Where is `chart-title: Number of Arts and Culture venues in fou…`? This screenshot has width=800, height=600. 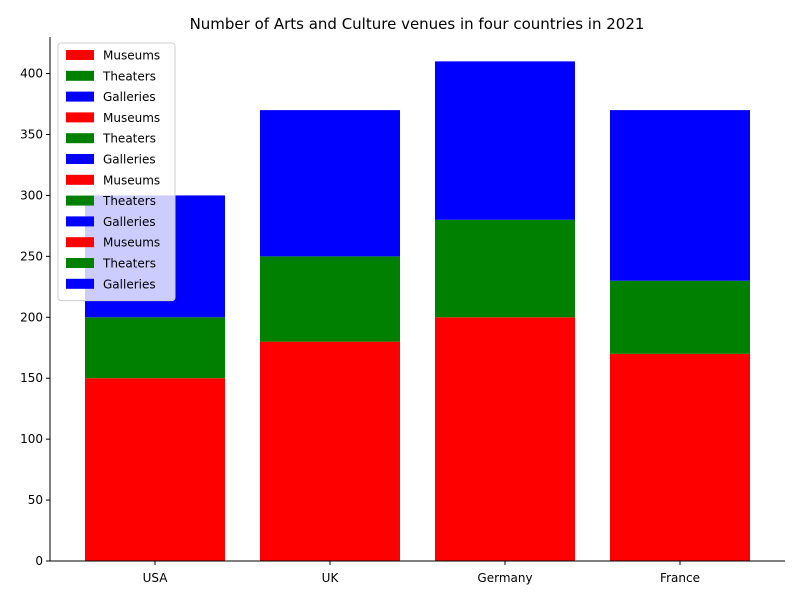
chart-title: Number of Arts and Culture venues in fou… is located at coordinates (417, 24).